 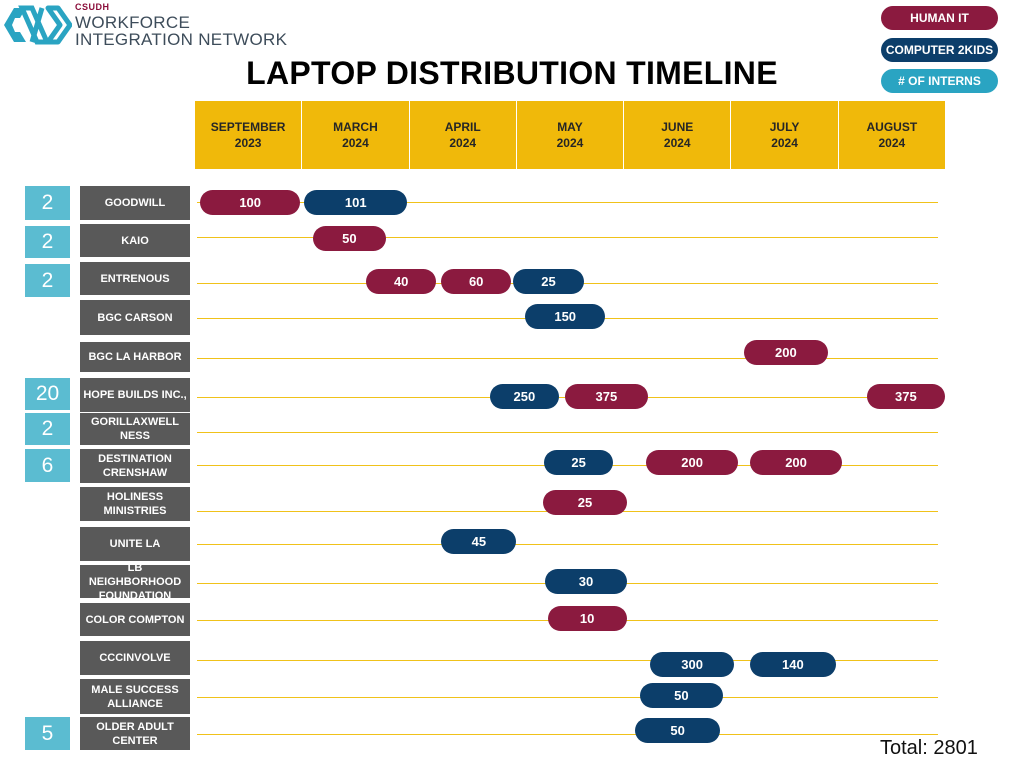 What do you see at coordinates (248, 135) in the screenshot?
I see `month-label: SEPTEMBER 2023` at bounding box center [248, 135].